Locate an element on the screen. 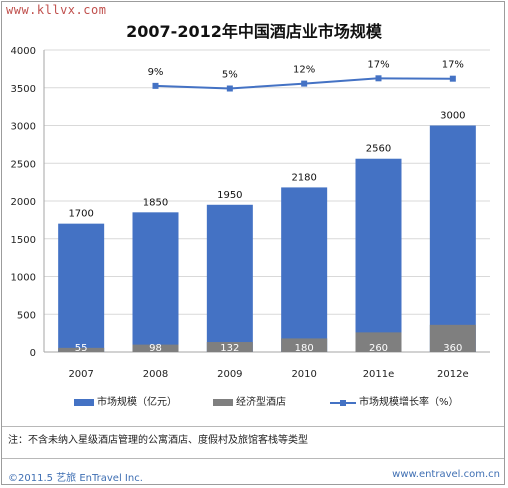  y-tick-label: 3500 is located at coordinates (23, 89).